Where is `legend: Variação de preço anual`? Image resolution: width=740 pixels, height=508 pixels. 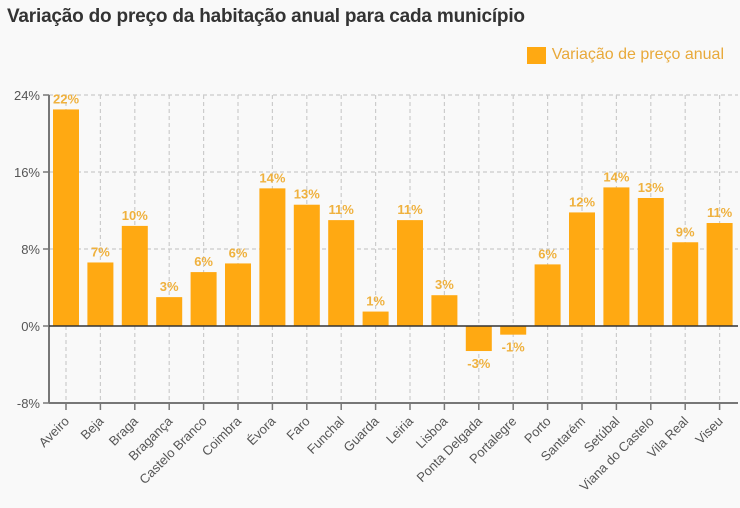 legend: Variação de preço anual is located at coordinates (625, 55).